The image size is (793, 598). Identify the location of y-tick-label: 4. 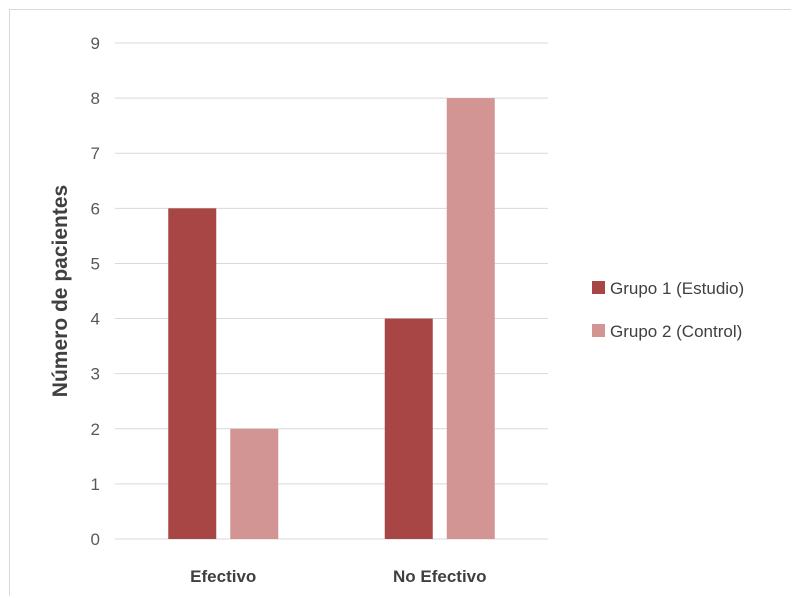
(95, 319).